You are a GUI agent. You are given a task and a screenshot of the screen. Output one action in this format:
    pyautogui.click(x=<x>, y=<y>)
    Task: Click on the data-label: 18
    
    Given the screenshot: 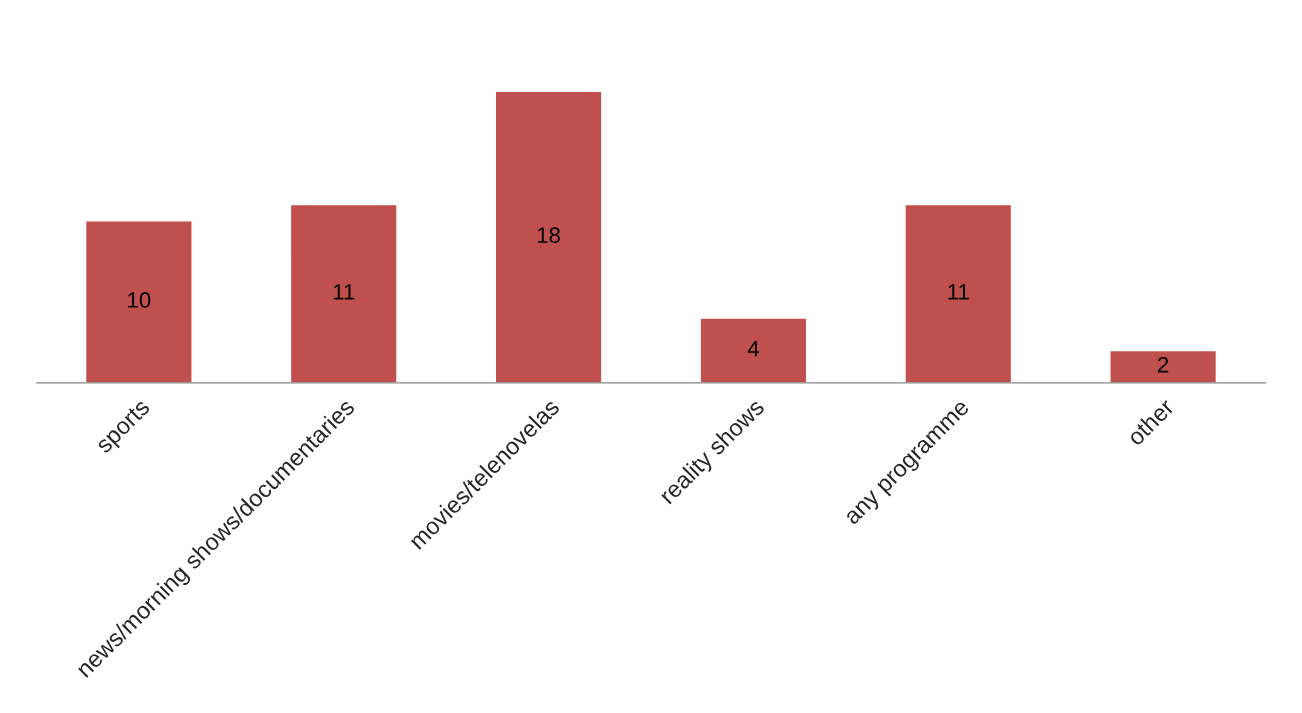 What is the action you would take?
    pyautogui.click(x=548, y=235)
    